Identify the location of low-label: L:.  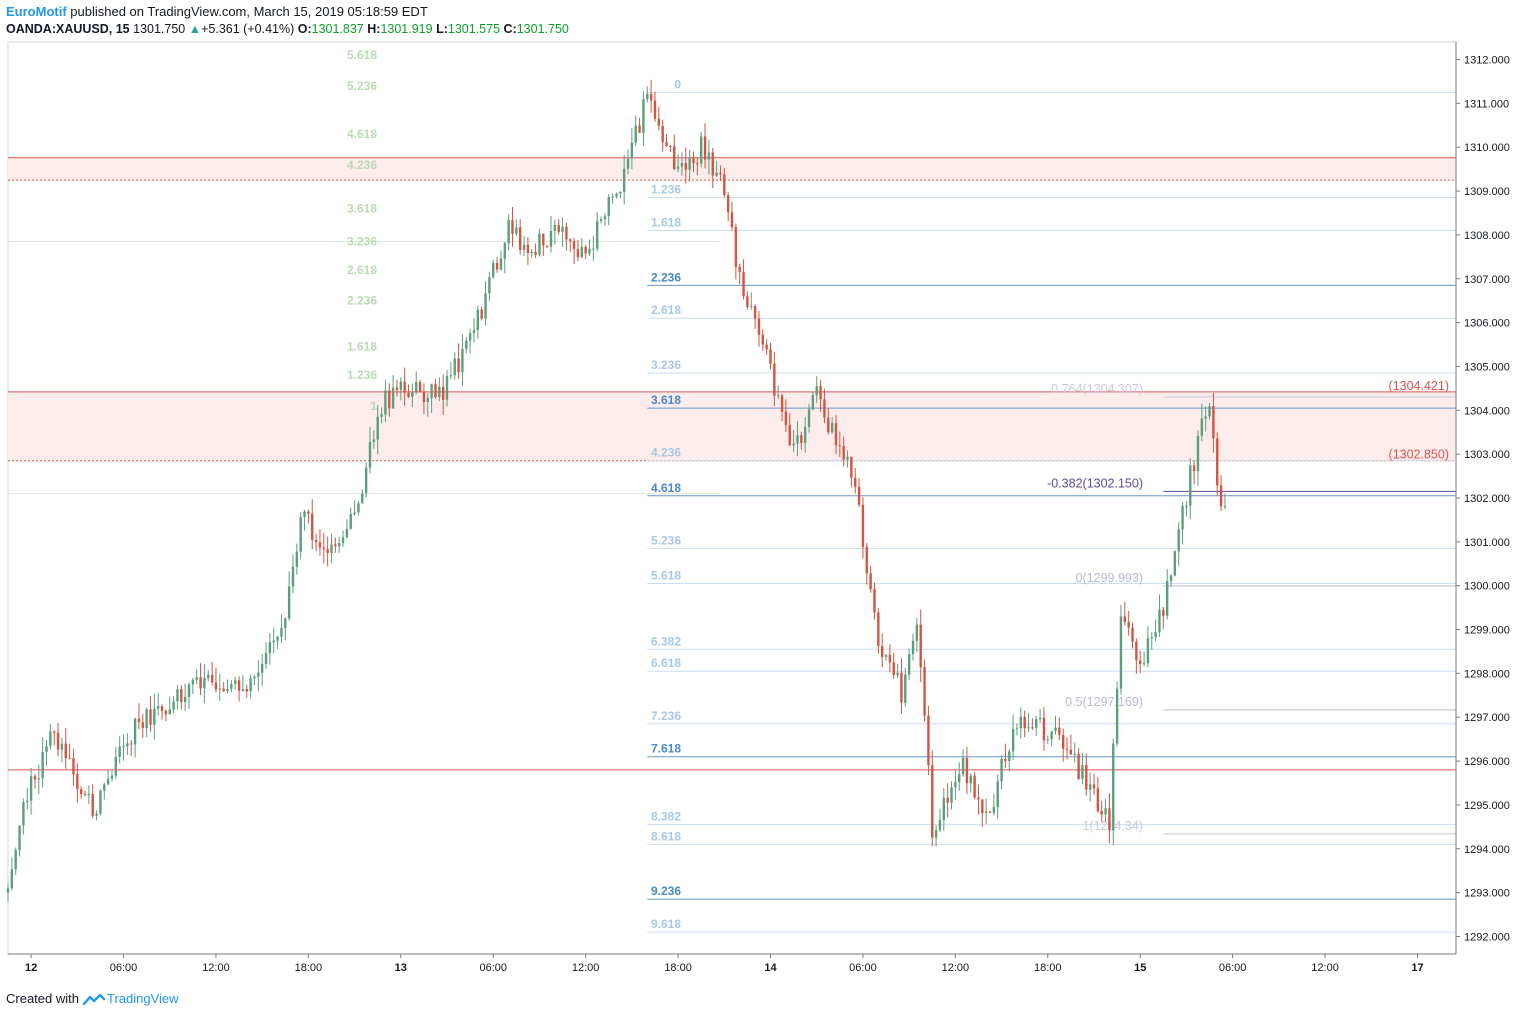
(442, 29).